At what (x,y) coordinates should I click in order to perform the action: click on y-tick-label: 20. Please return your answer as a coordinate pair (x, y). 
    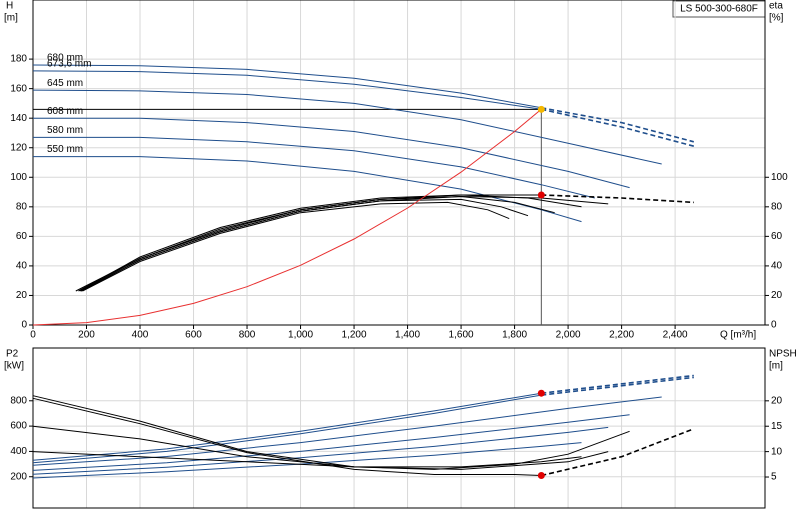
    Looking at the image, I should click on (22, 295).